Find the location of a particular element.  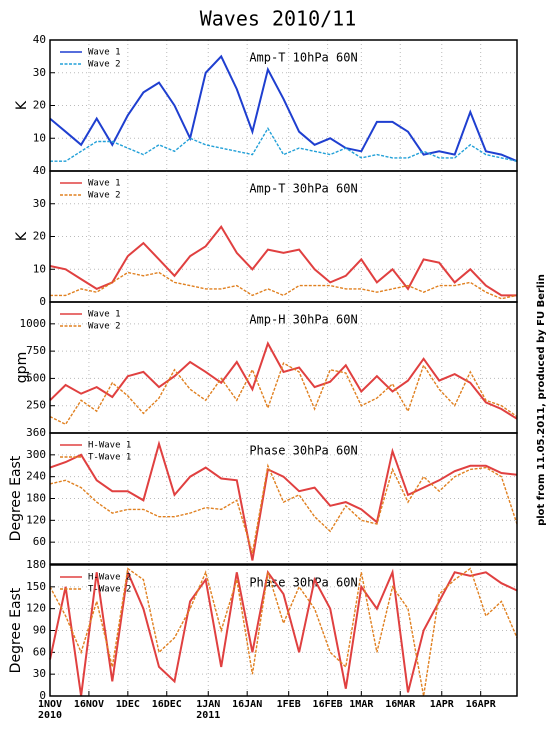

x-tick-label: 16JAN is located at coordinates (247, 704).